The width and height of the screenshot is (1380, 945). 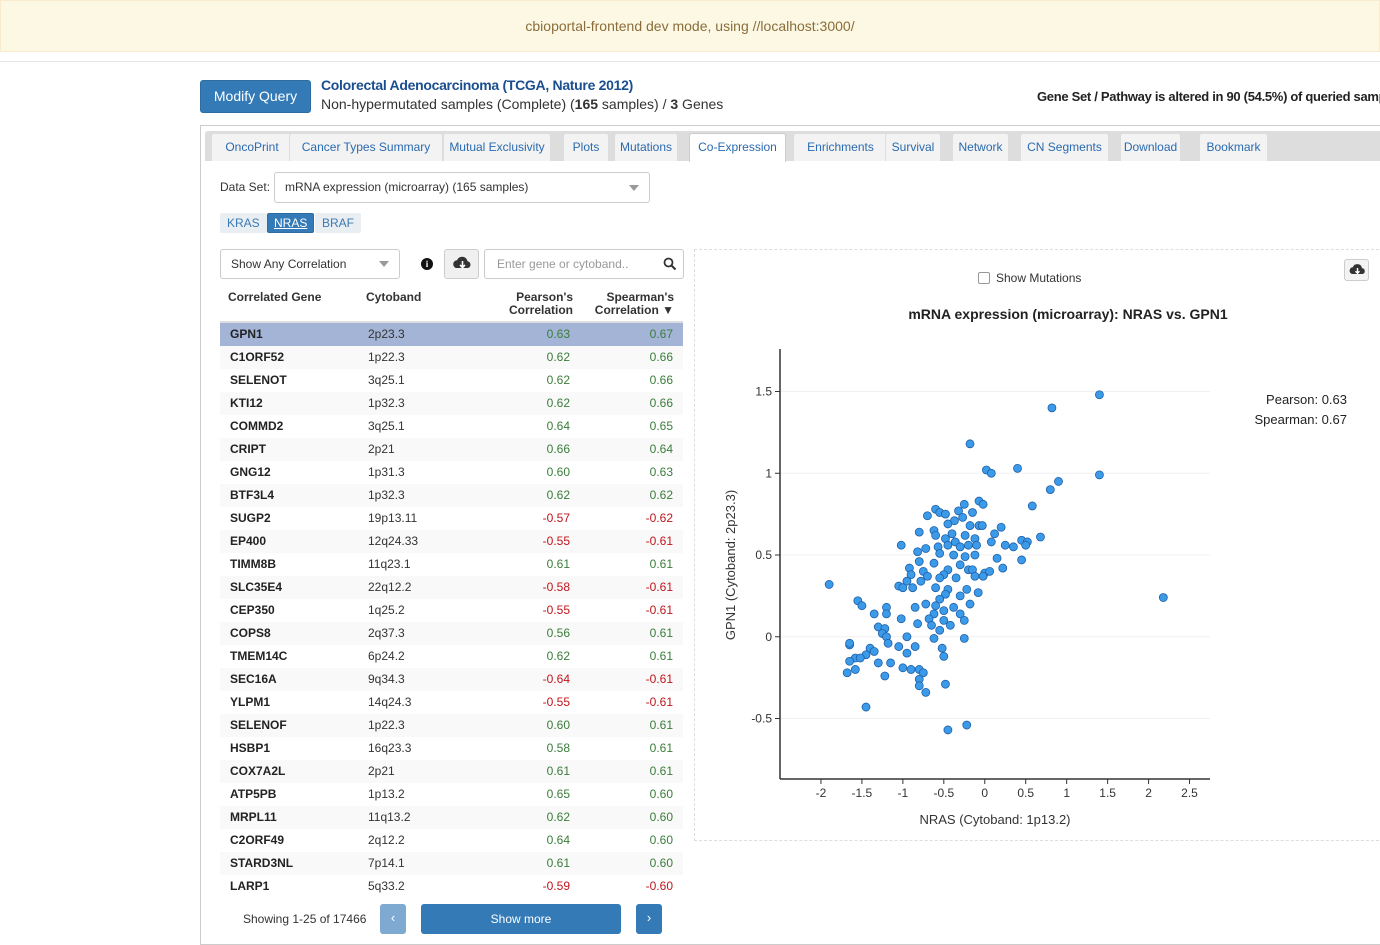 What do you see at coordinates (575, 264) in the screenshot?
I see `gene-search-input` at bounding box center [575, 264].